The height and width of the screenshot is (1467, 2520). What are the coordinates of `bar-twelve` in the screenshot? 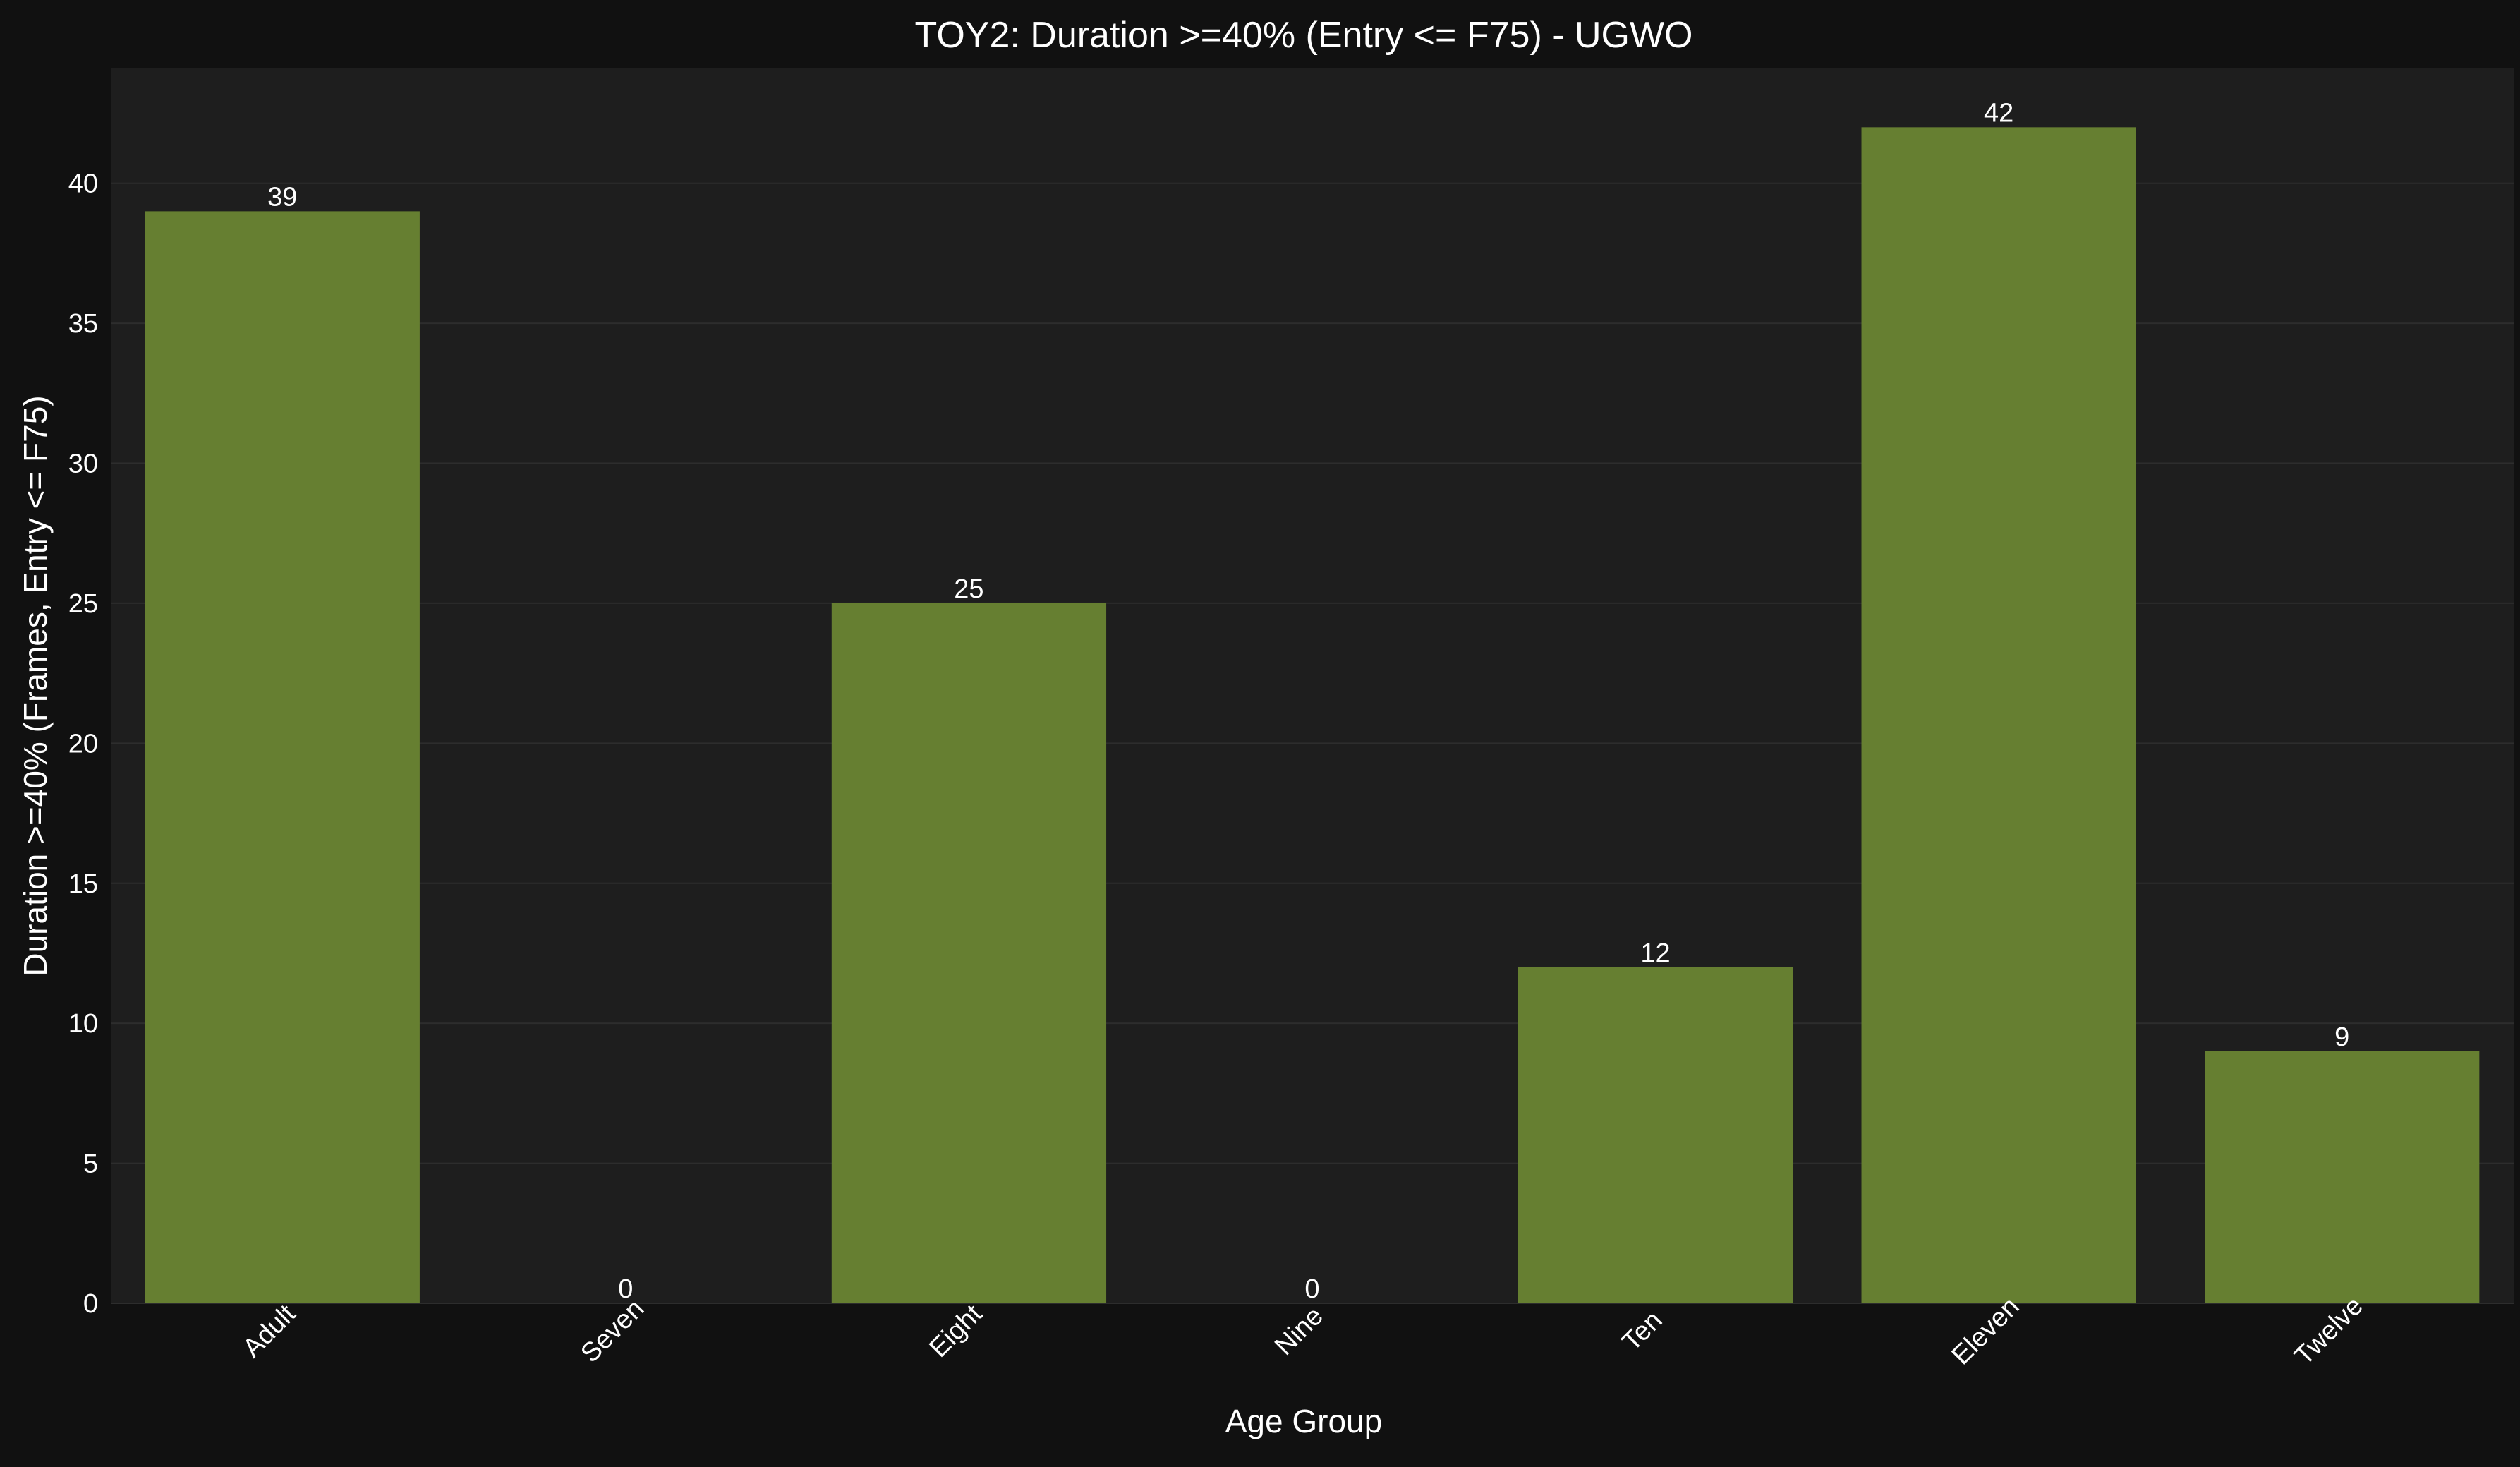 It's located at (2342, 1177).